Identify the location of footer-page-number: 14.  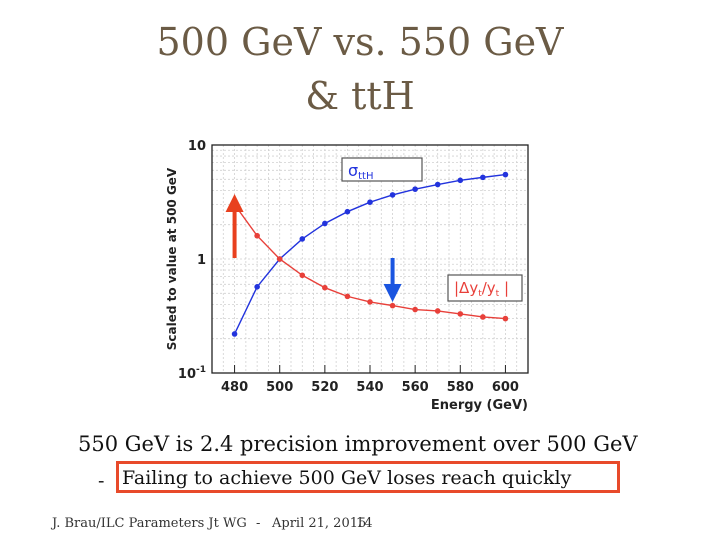
(364, 523).